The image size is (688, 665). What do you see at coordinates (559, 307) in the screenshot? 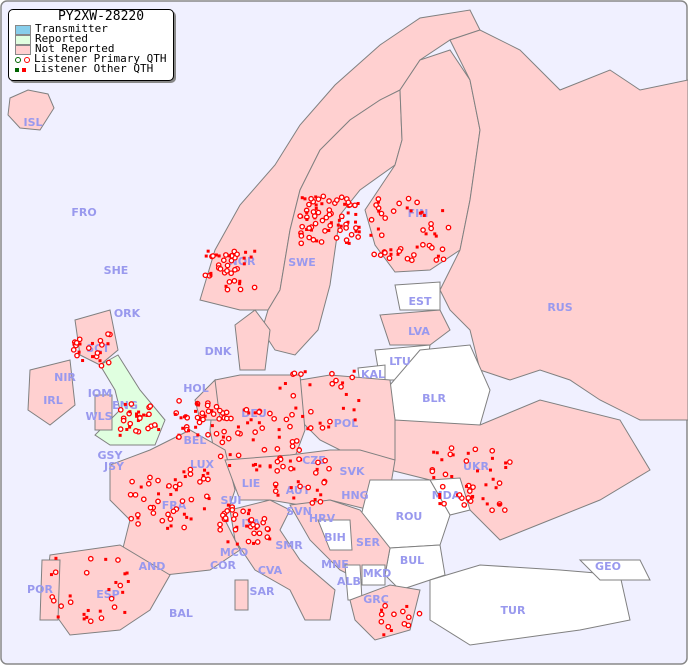
I see `label-rus: RUS` at bounding box center [559, 307].